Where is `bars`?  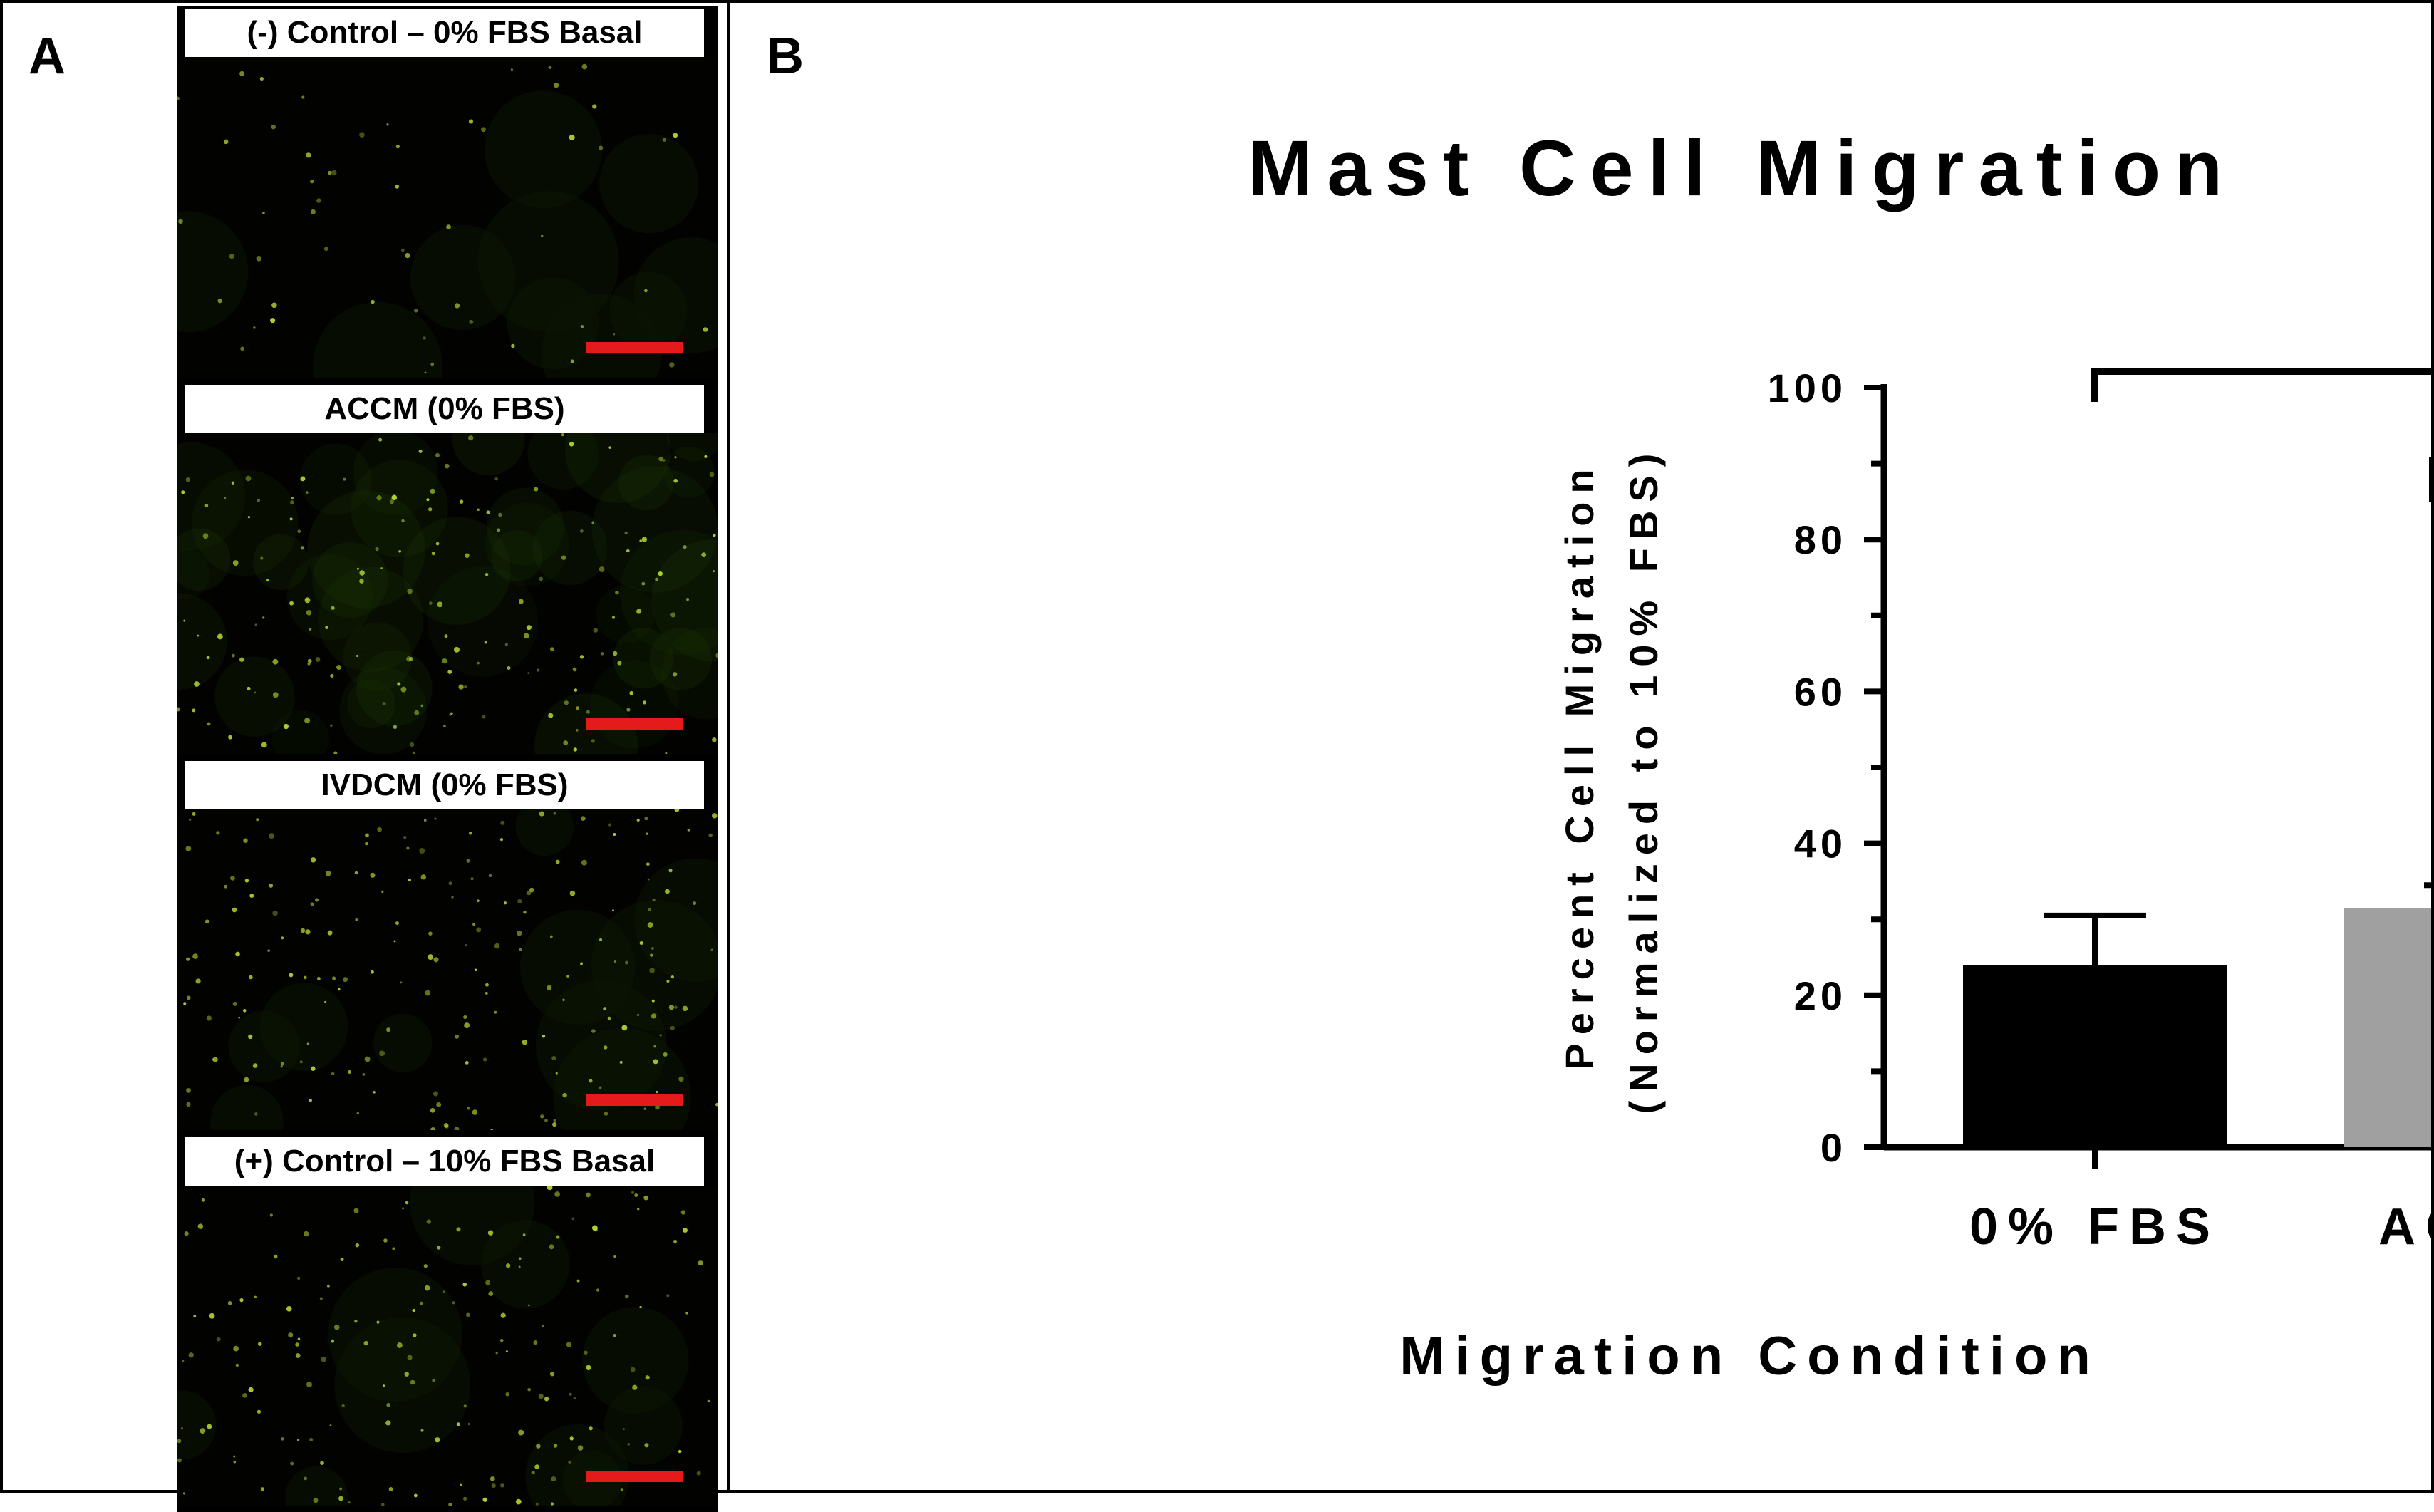
bars is located at coordinates (2197, 1027).